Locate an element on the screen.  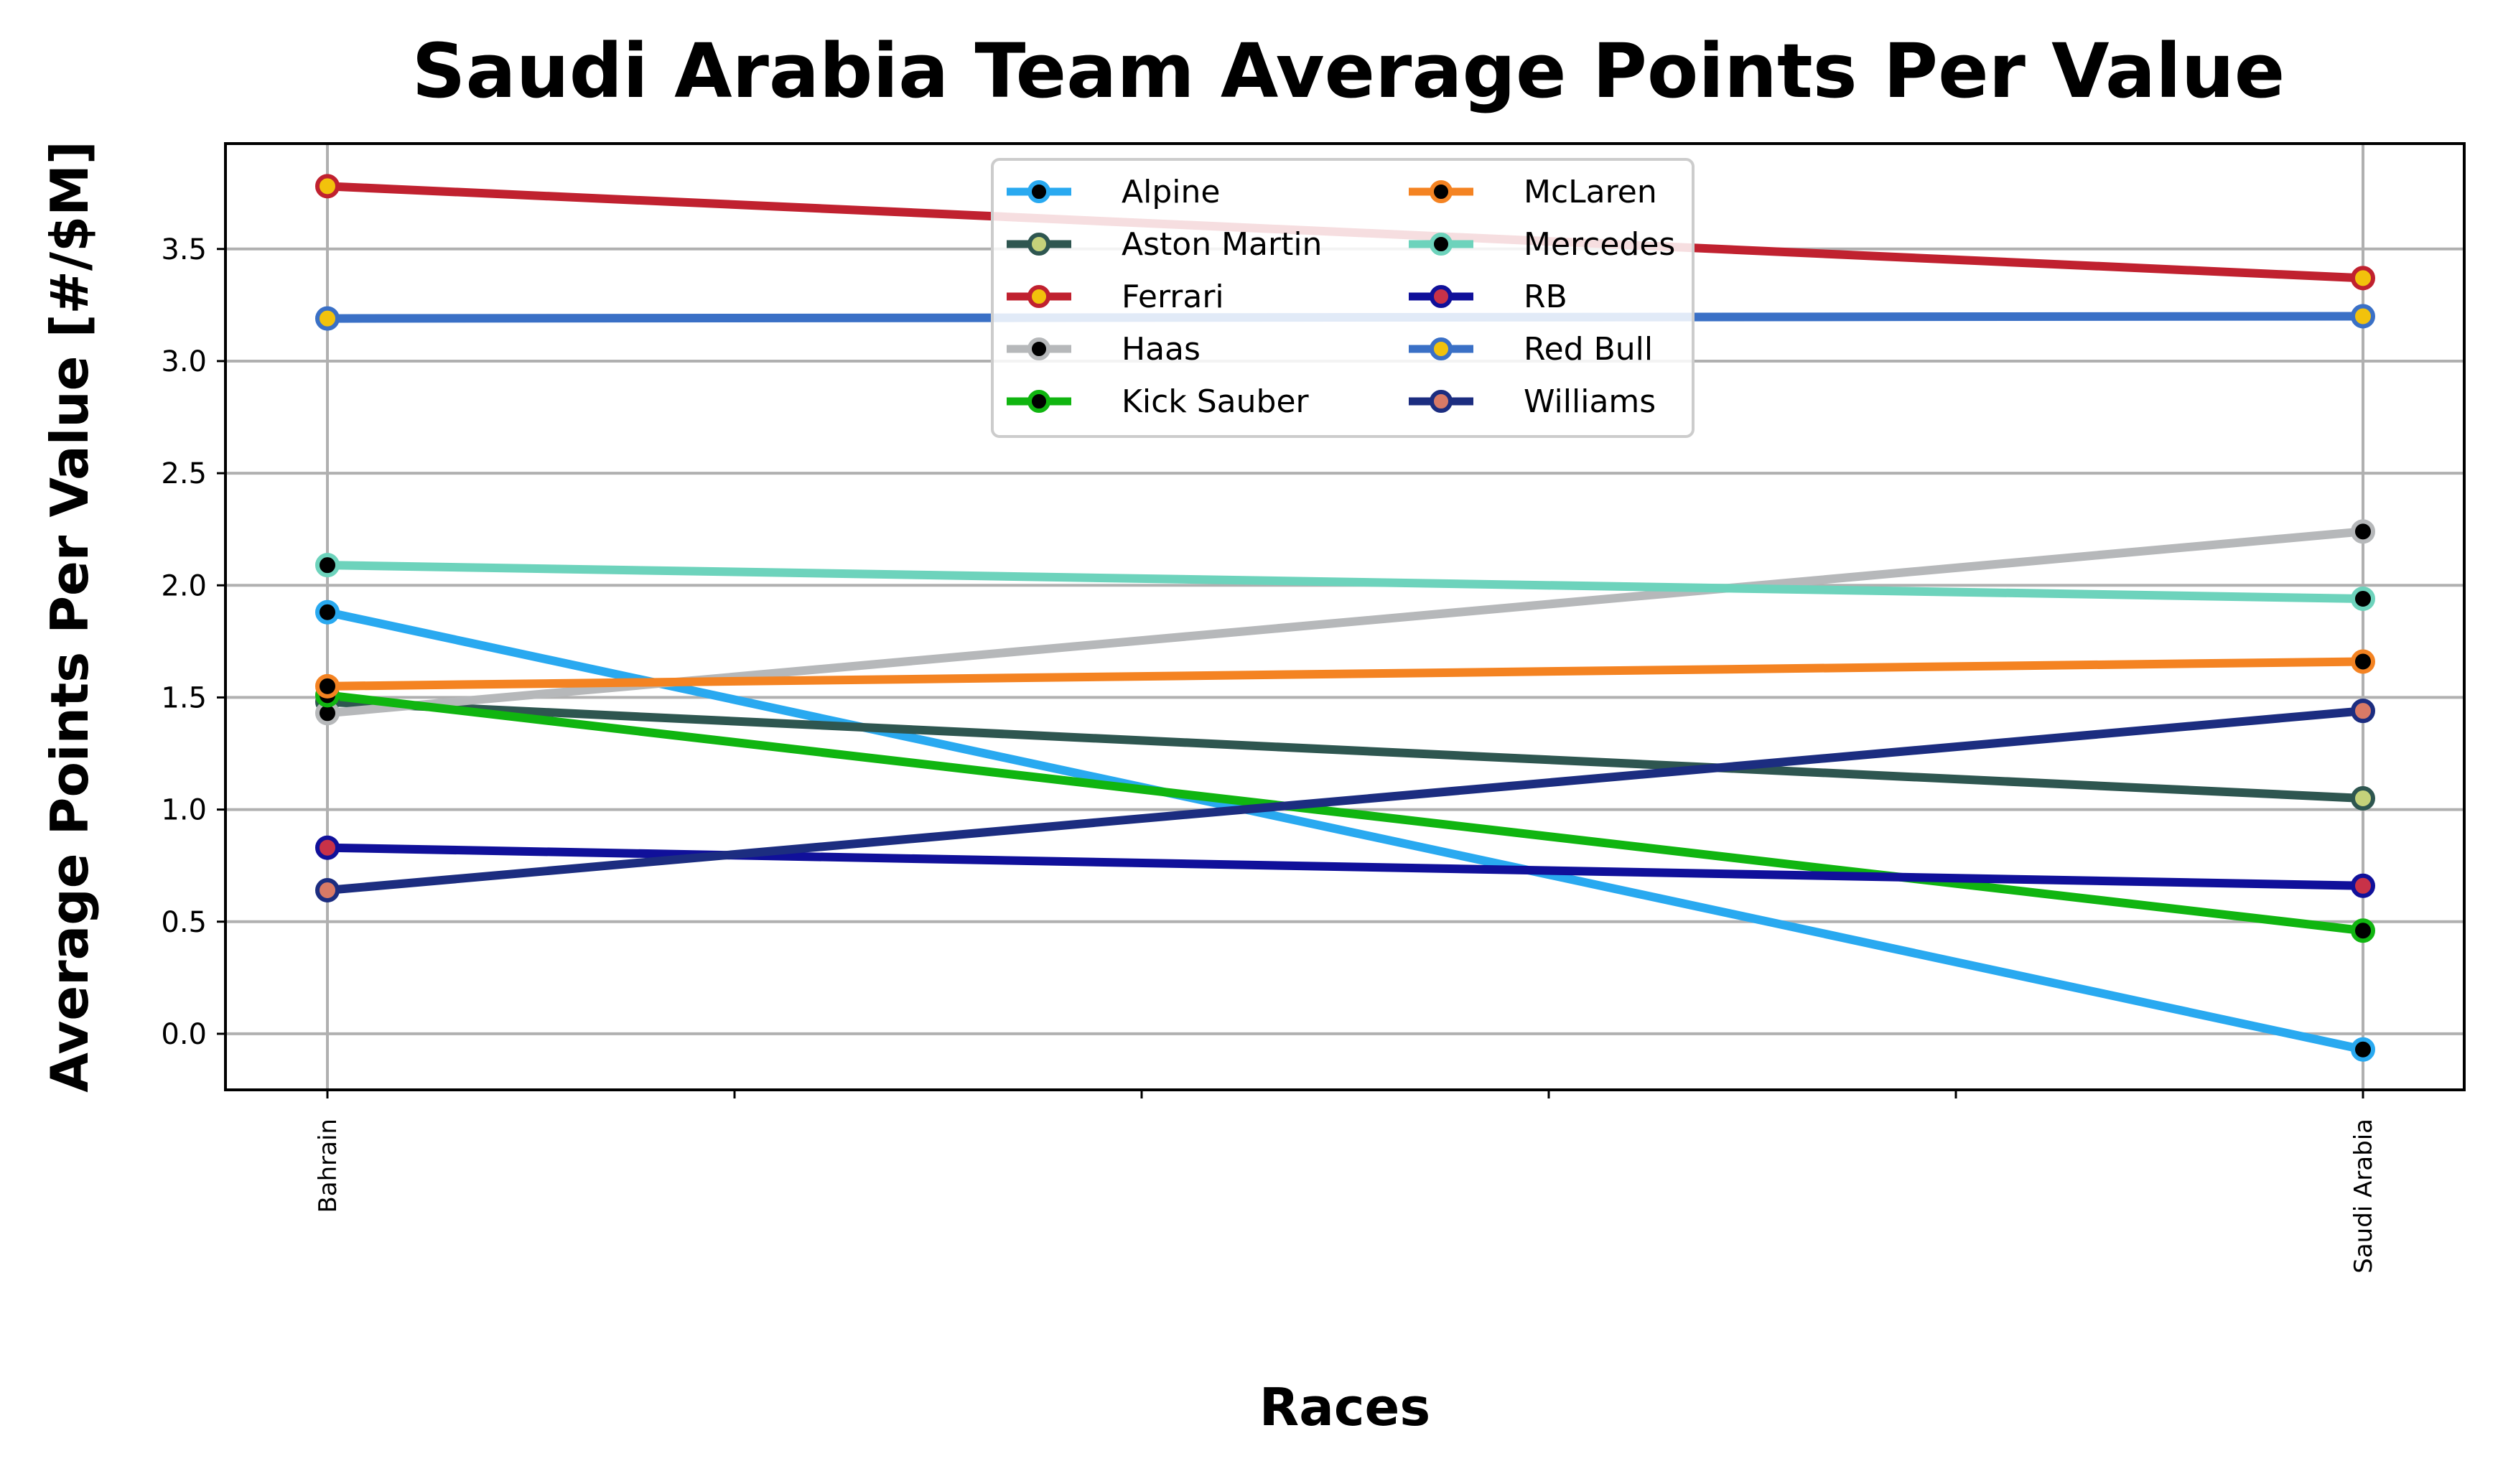
legend-label: Mercedes is located at coordinates (1599, 244).